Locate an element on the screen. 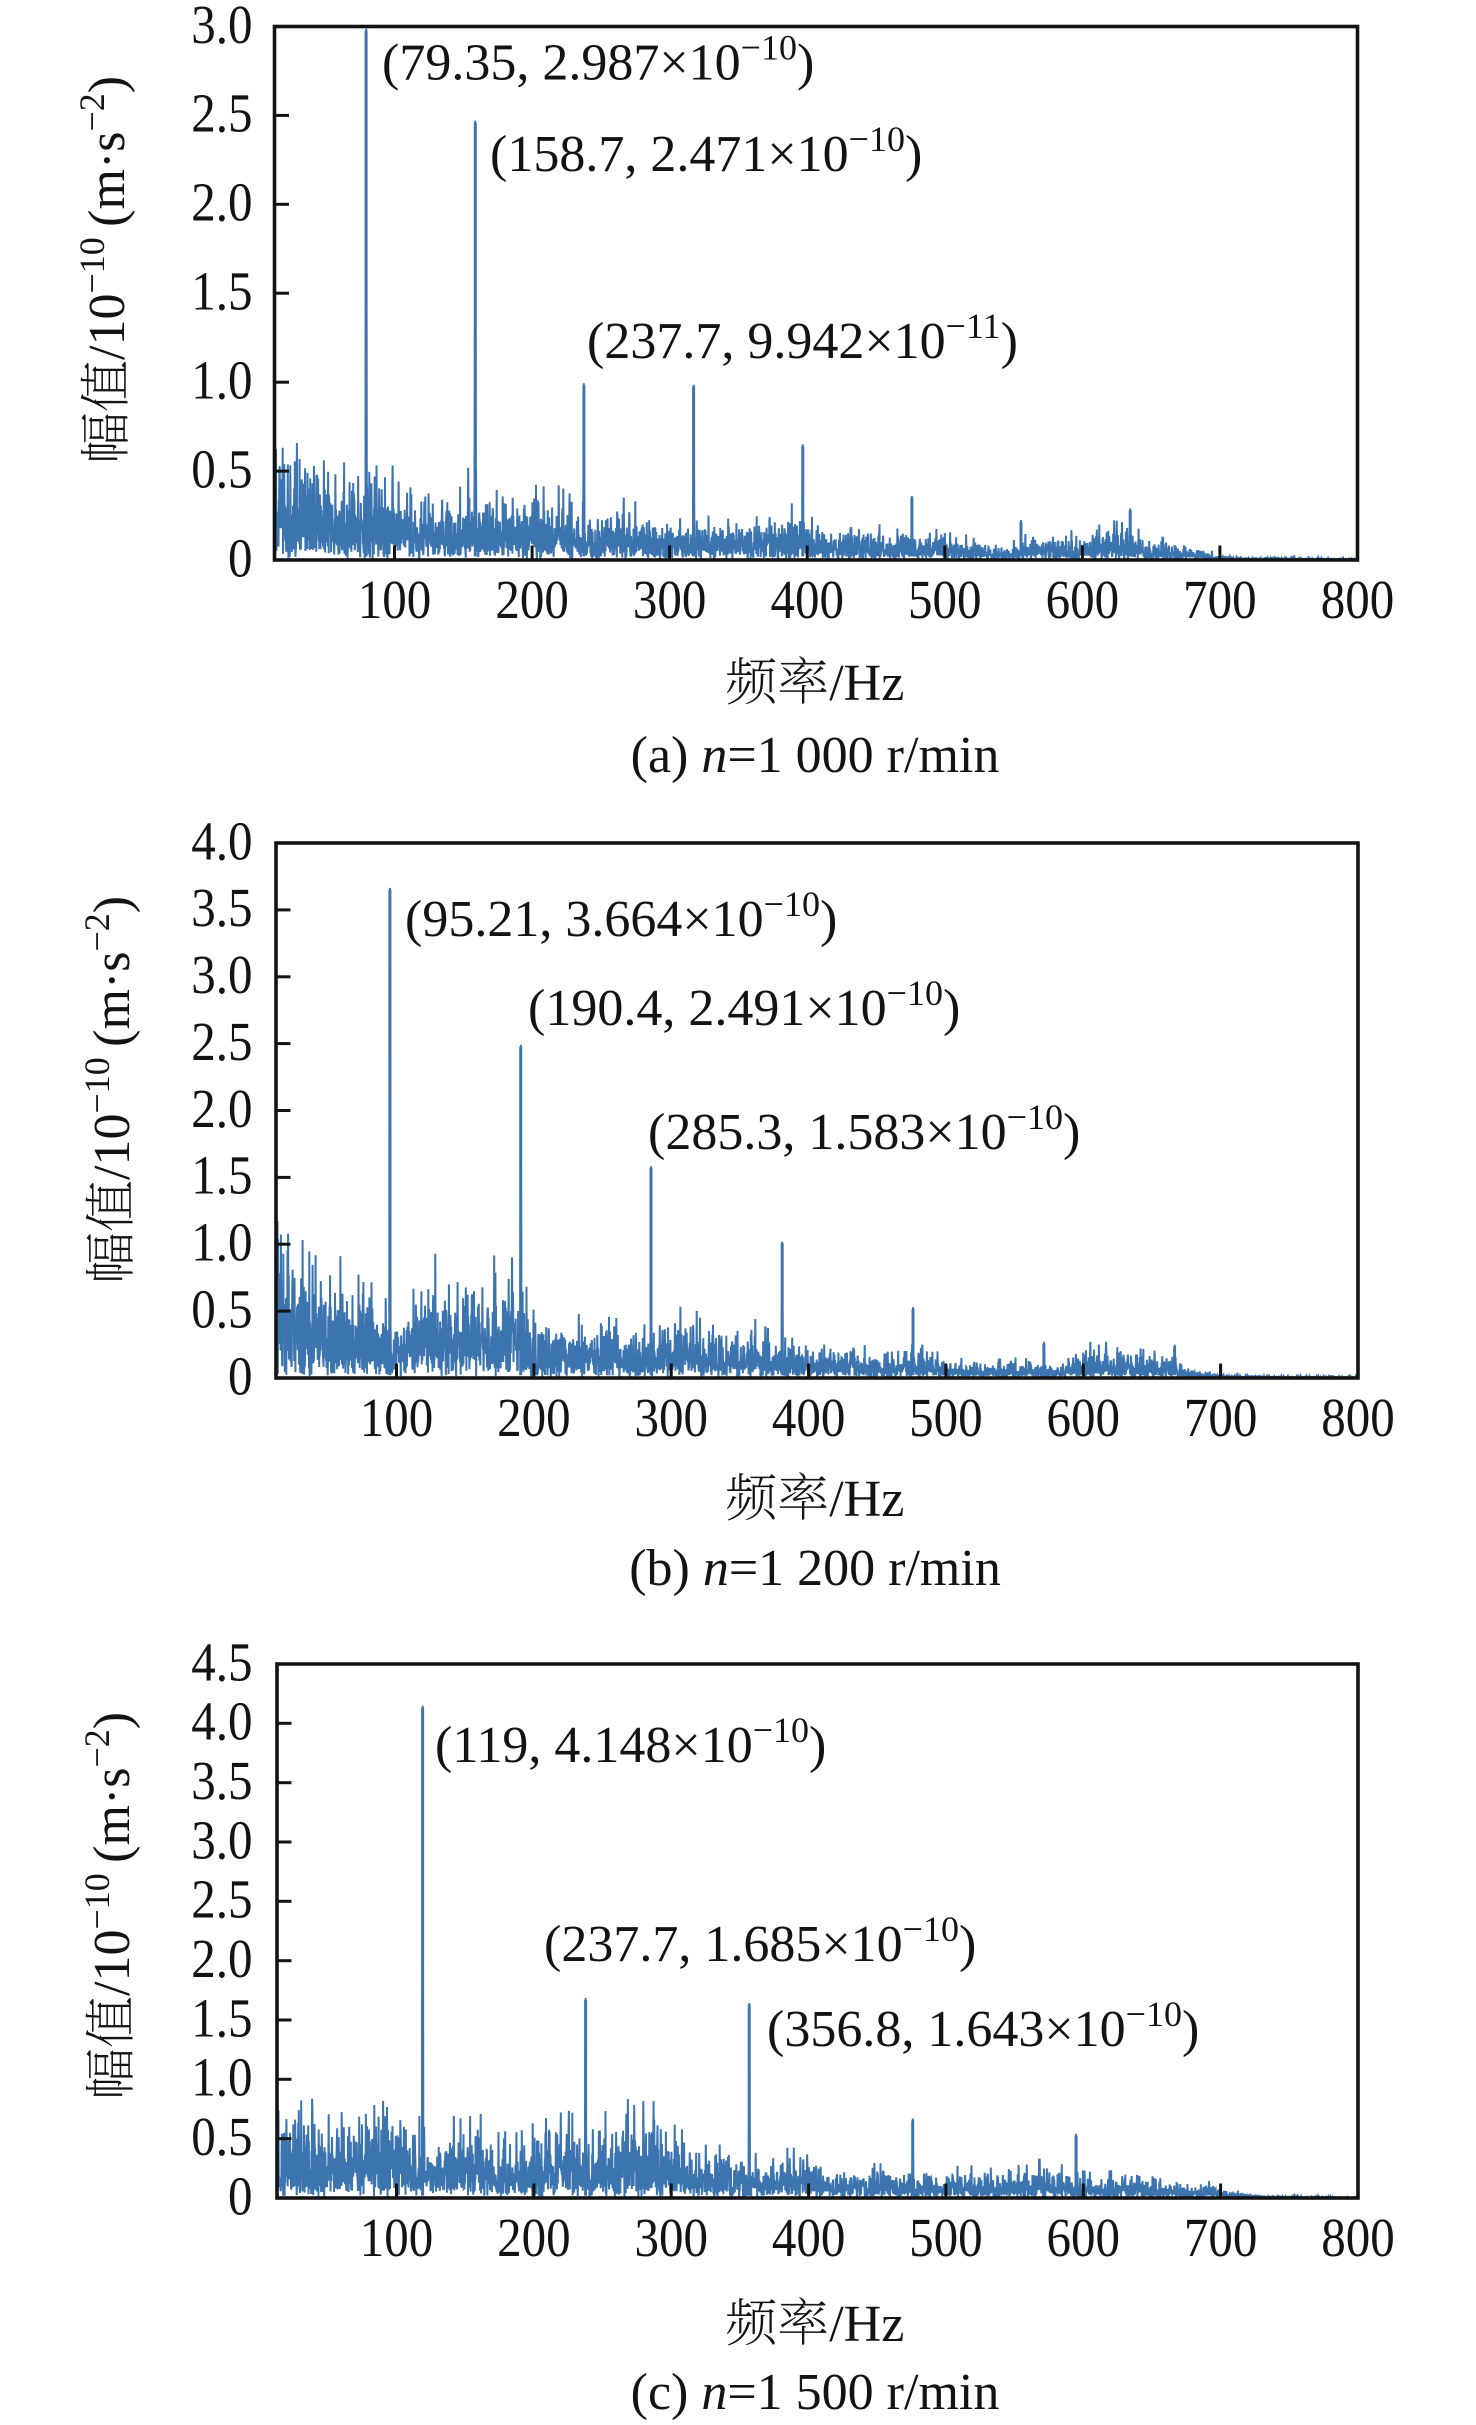 Image resolution: width=1476 pixels, height=2425 pixels. svg-text: (285.3, 1.583×10−10) is located at coordinates (864, 1129).